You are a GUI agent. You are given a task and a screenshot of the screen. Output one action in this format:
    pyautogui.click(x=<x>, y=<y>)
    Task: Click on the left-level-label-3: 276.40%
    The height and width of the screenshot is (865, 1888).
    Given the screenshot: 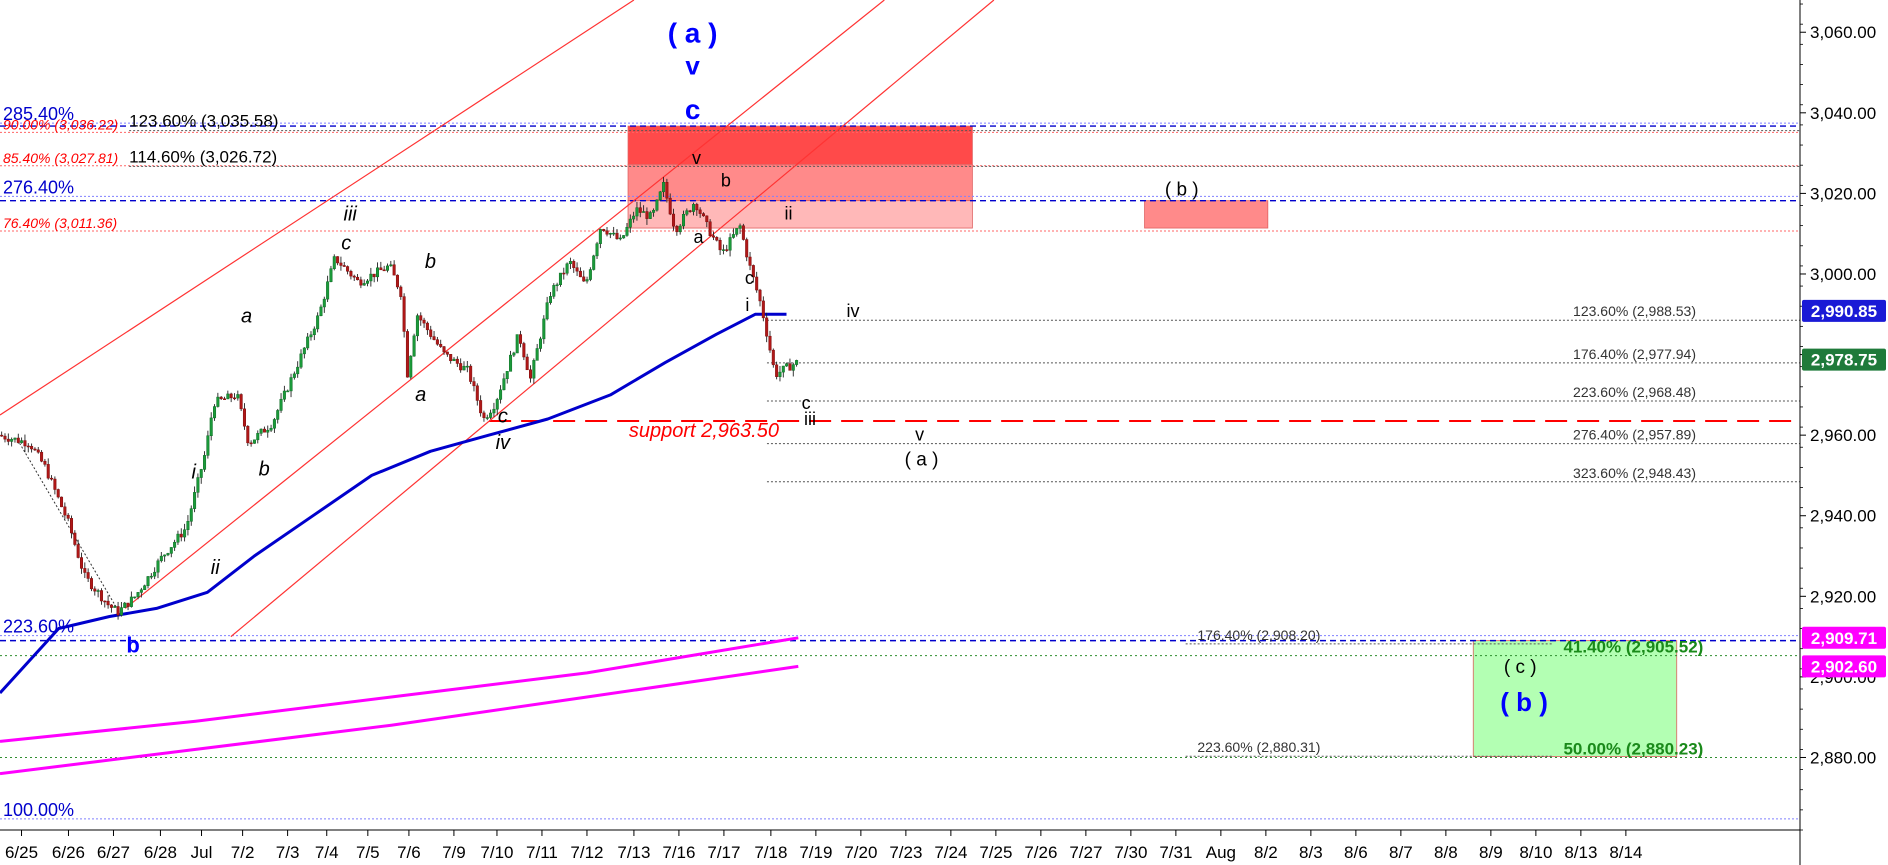 What is the action you would take?
    pyautogui.click(x=38, y=187)
    